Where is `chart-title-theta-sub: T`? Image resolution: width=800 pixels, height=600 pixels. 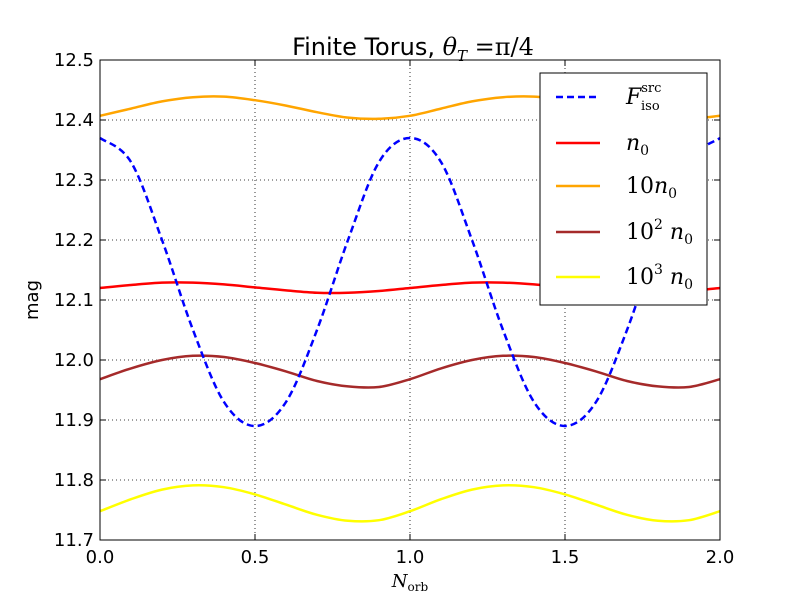 chart-title-theta-sub: T is located at coordinates (462, 56).